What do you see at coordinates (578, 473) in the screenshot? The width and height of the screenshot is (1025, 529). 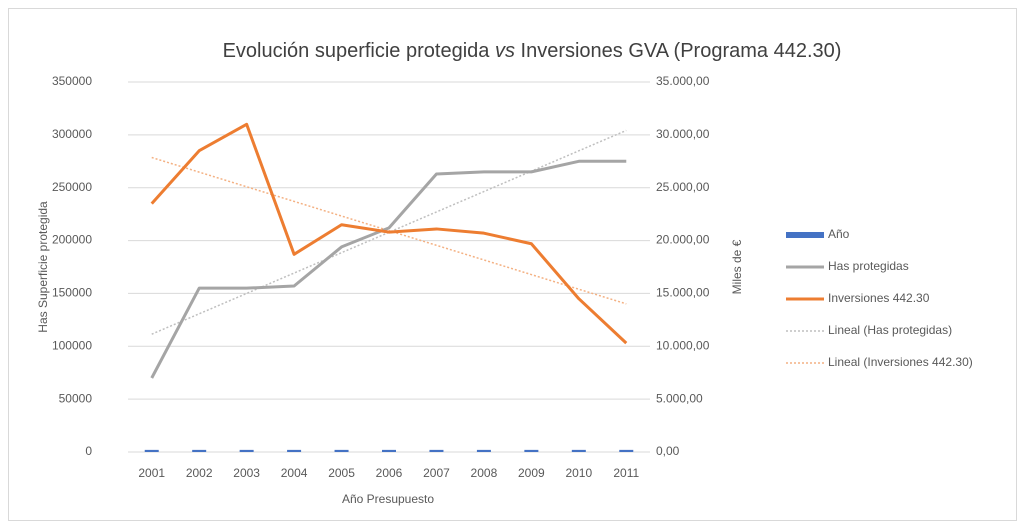 I see `x-tick-label: 2010` at bounding box center [578, 473].